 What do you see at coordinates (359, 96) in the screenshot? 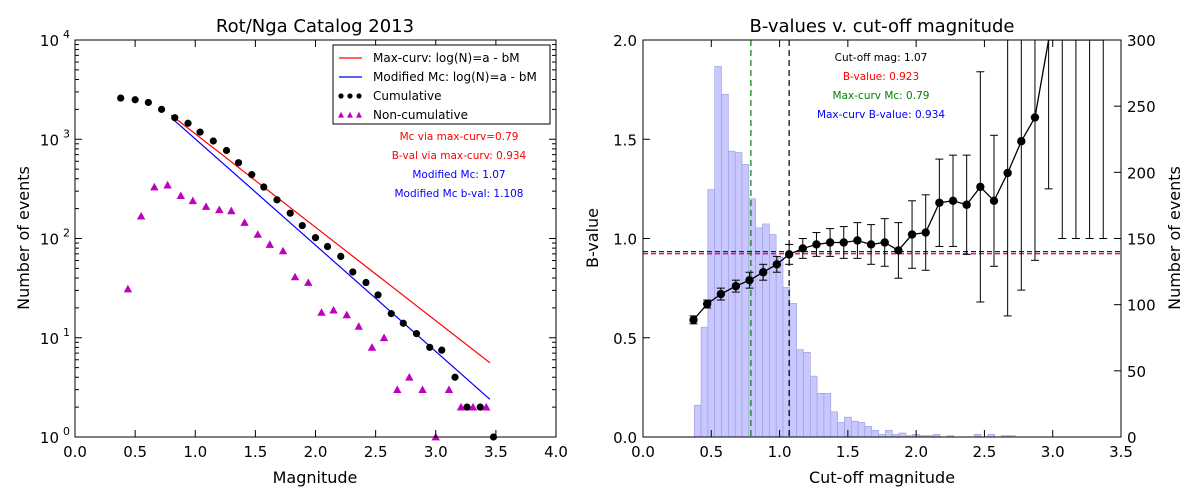
I see `legend-circle-swatch` at bounding box center [359, 96].